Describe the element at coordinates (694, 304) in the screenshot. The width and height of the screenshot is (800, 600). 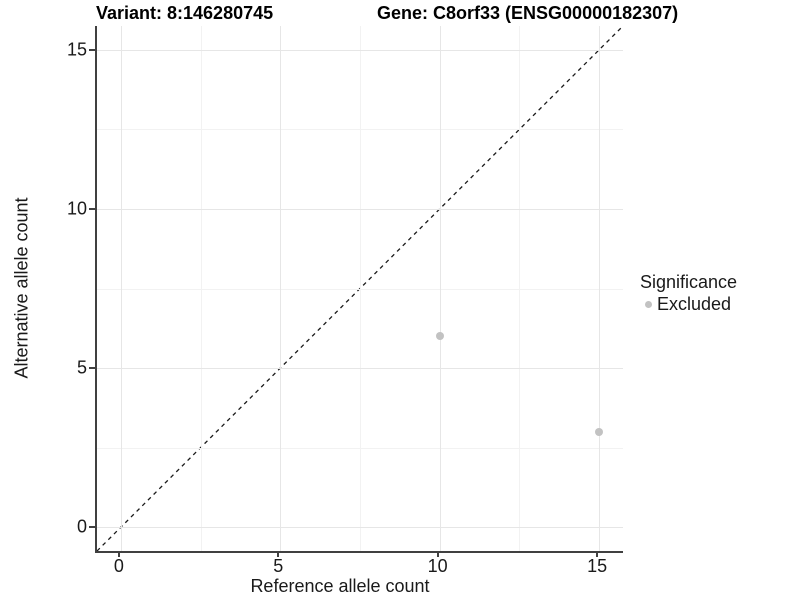
I see `legend-item-label: Excluded` at that location.